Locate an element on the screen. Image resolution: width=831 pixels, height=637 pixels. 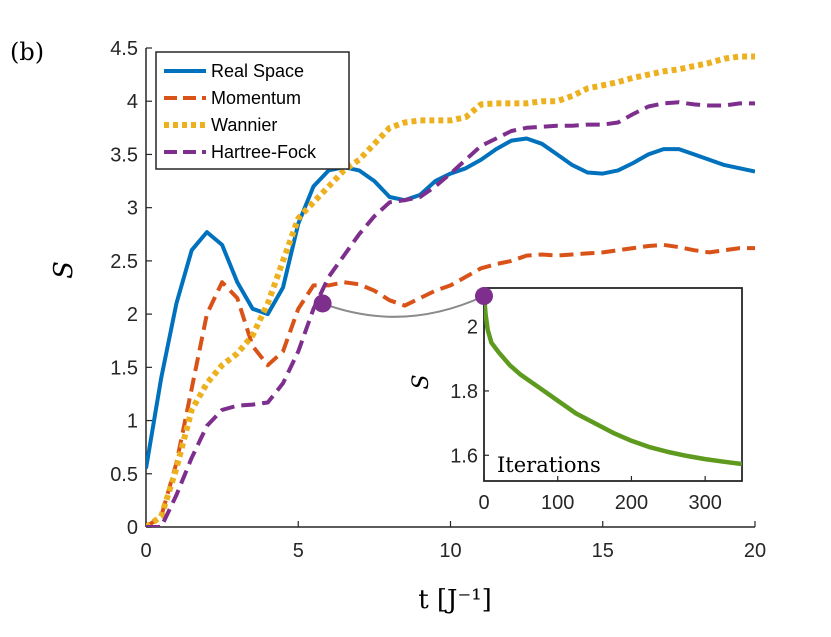
inset-y-axis-label: S is located at coordinates (421, 381).